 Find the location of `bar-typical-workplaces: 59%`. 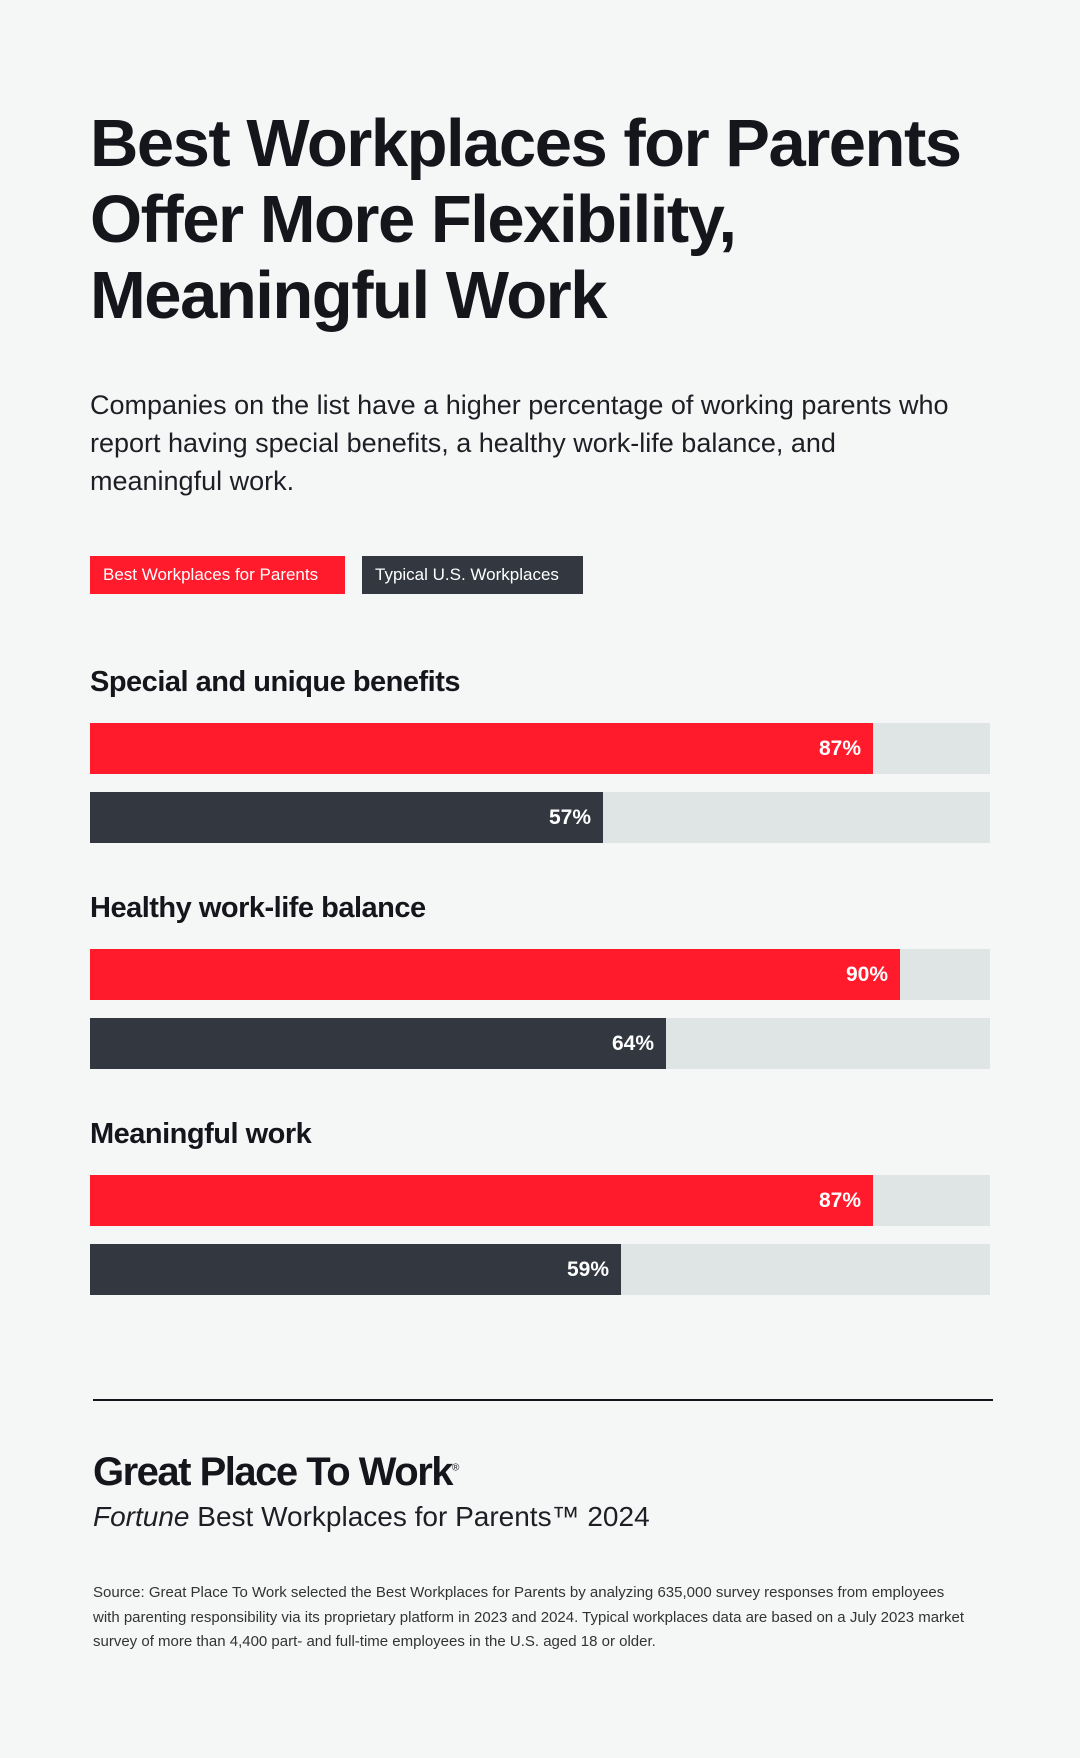

bar-typical-workplaces: 59% is located at coordinates (355, 1269).